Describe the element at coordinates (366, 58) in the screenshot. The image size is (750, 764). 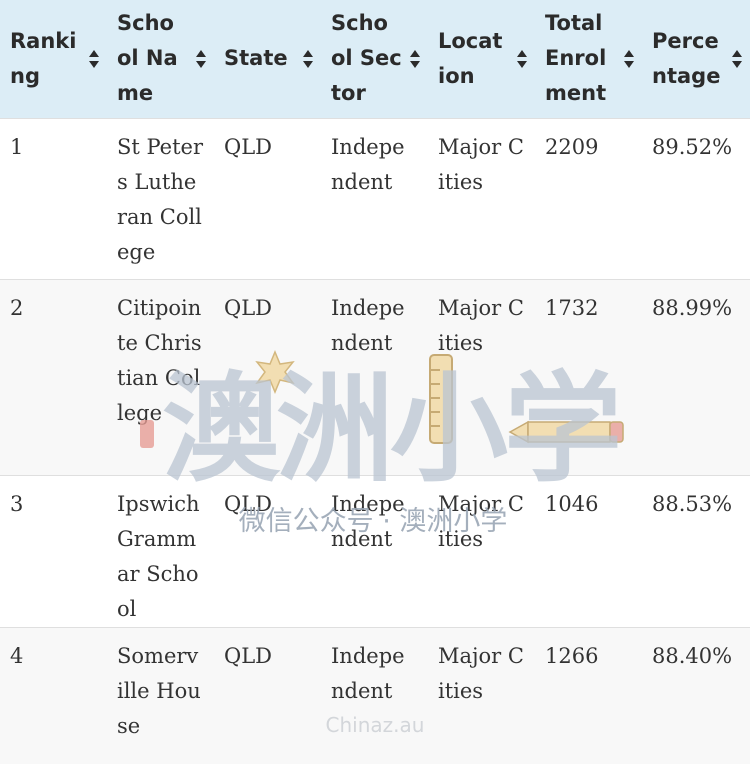
I see `column-header-label: School Sector` at that location.